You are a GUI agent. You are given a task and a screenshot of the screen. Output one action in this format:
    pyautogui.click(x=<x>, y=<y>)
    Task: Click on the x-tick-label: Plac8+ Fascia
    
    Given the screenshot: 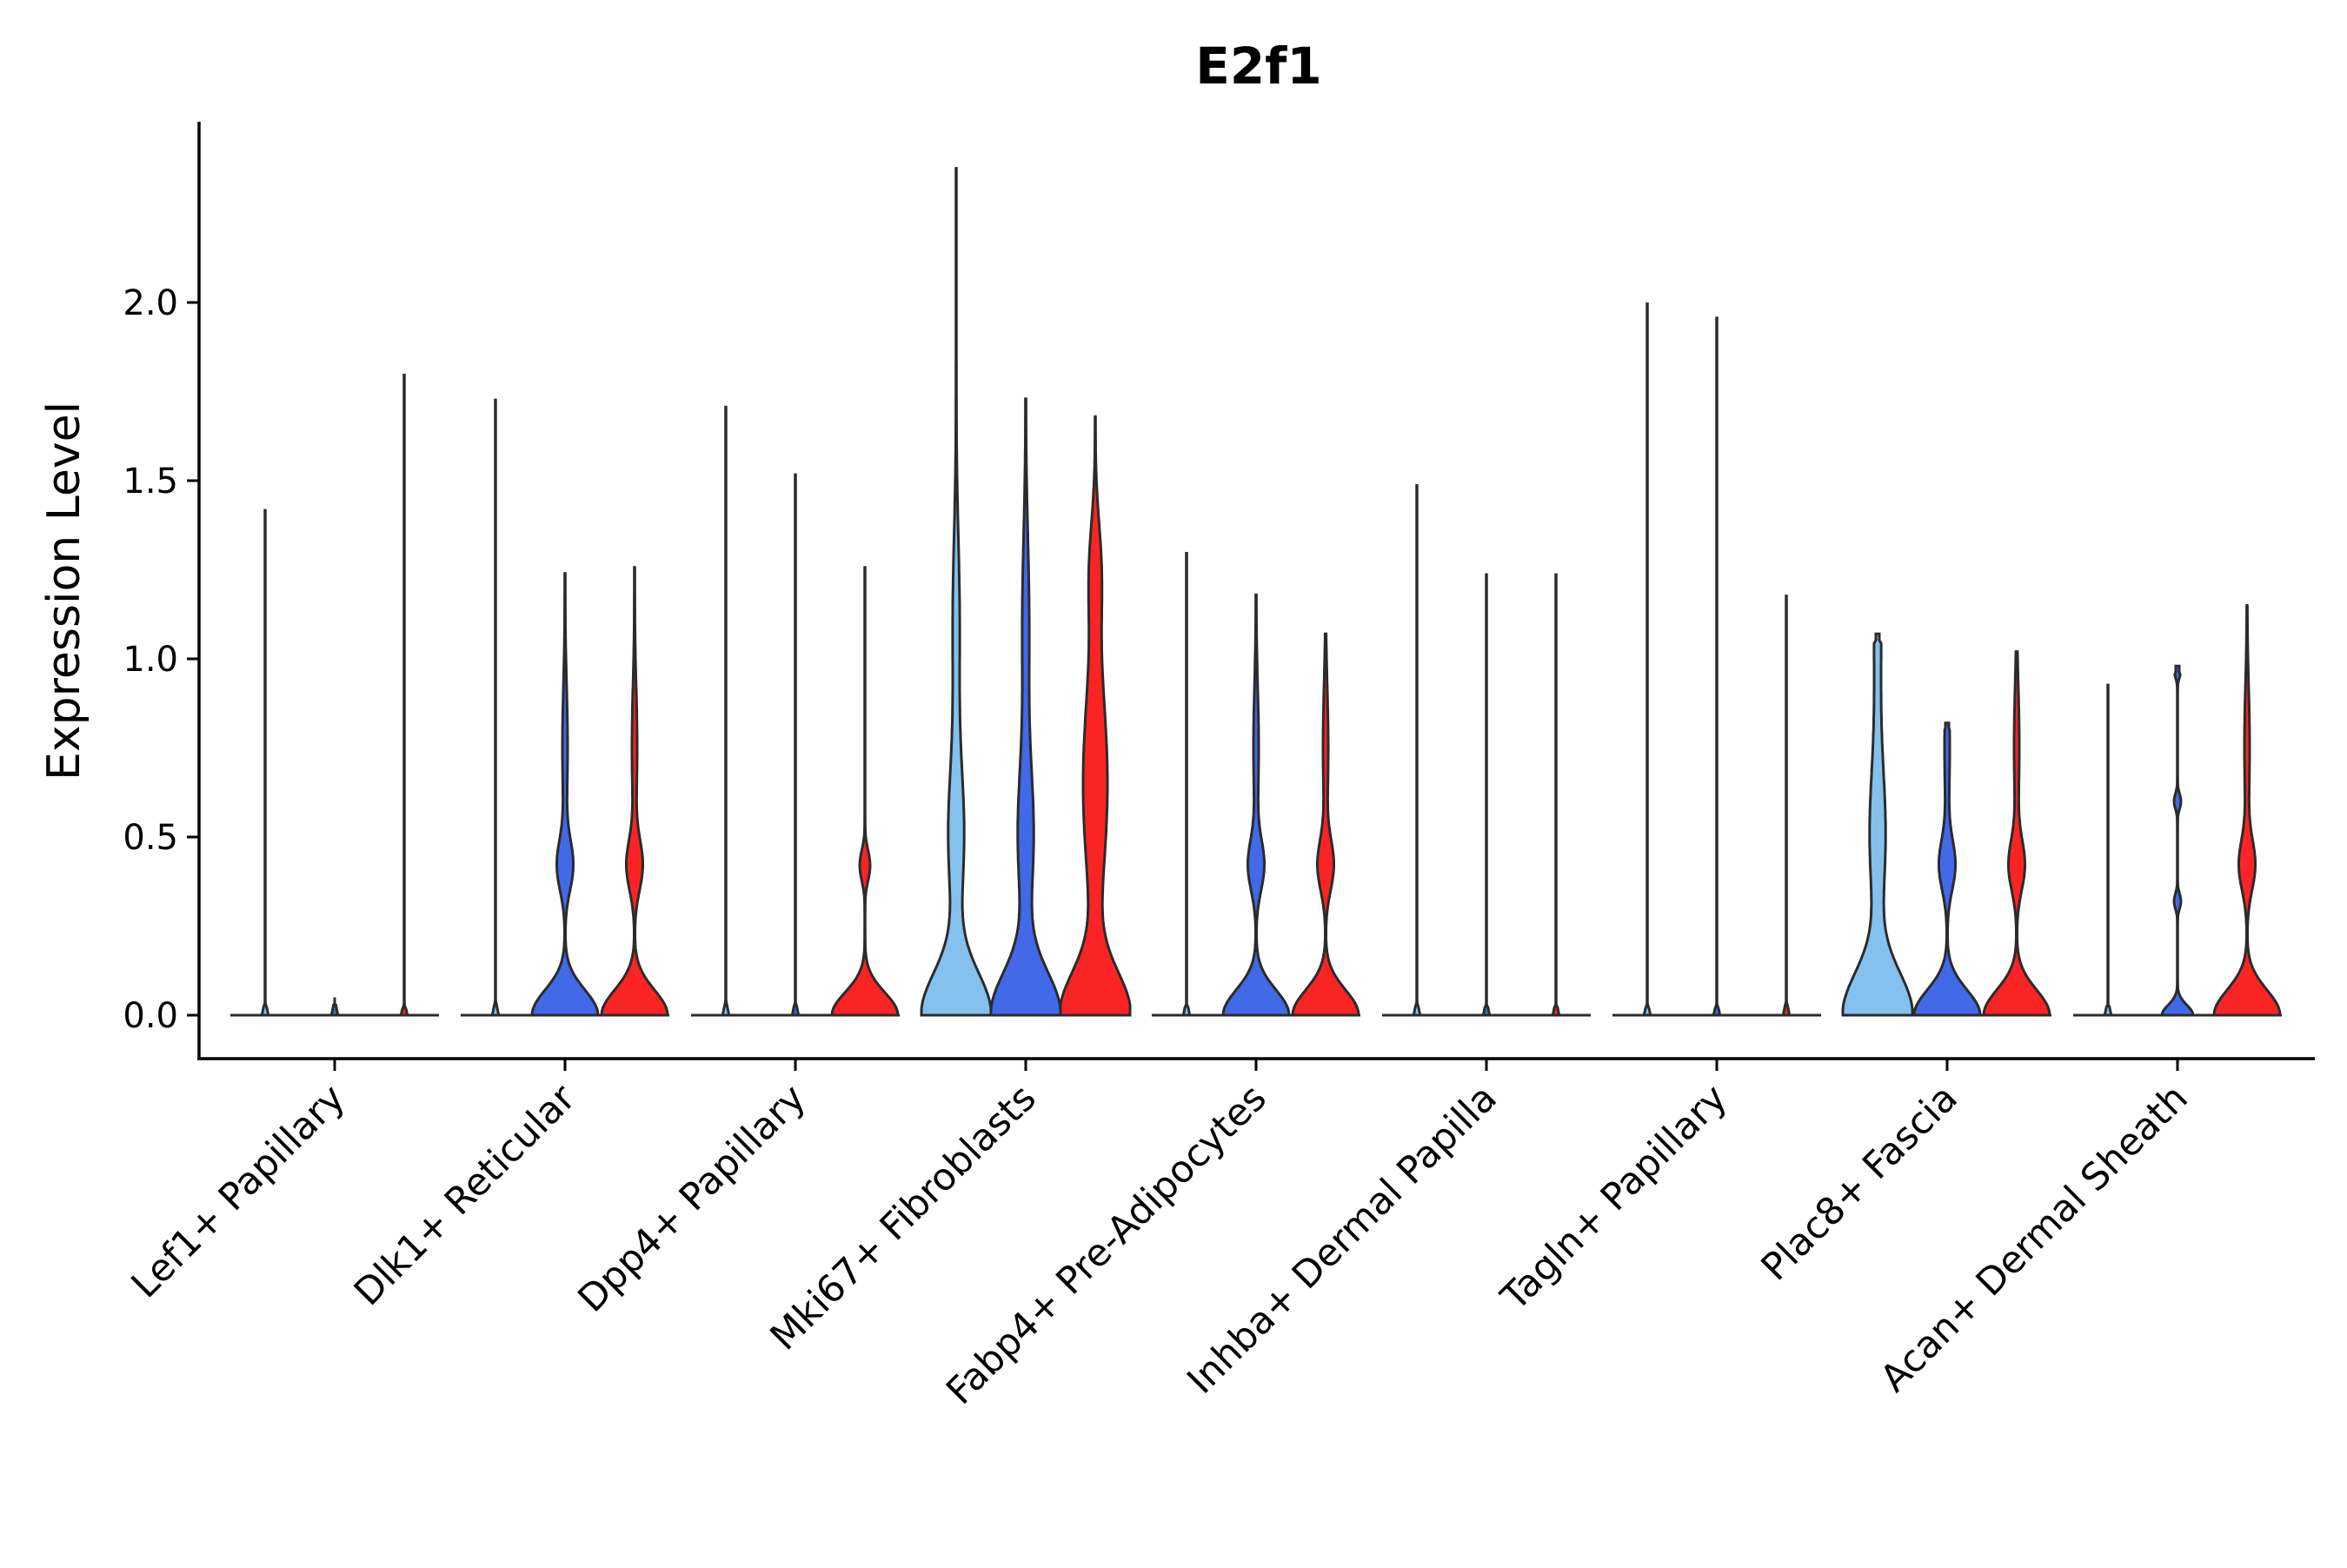 What is the action you would take?
    pyautogui.click(x=1859, y=1182)
    